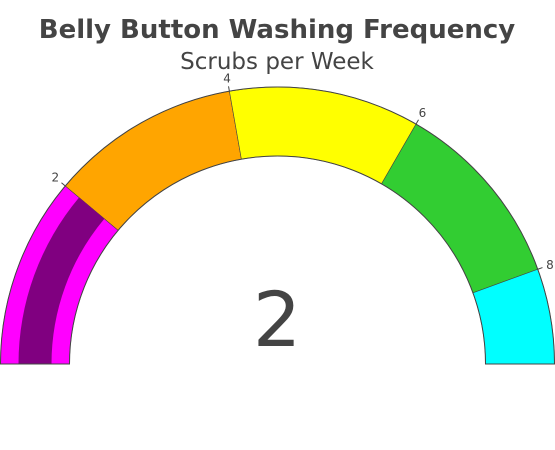 The height and width of the screenshot is (450, 555). I want to click on gauge-value: 2, so click(277, 319).